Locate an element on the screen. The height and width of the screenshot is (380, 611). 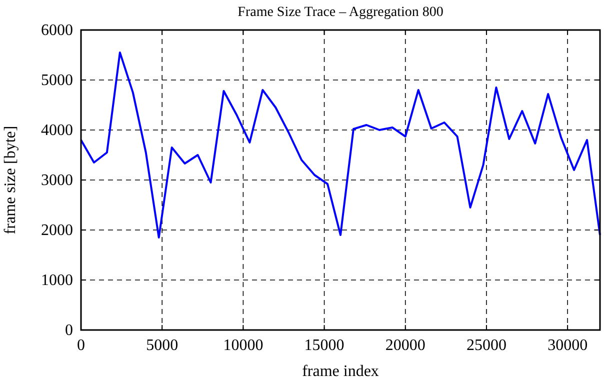
chart-title: Frame Size Trace – Aggregation 800 is located at coordinates (341, 12).